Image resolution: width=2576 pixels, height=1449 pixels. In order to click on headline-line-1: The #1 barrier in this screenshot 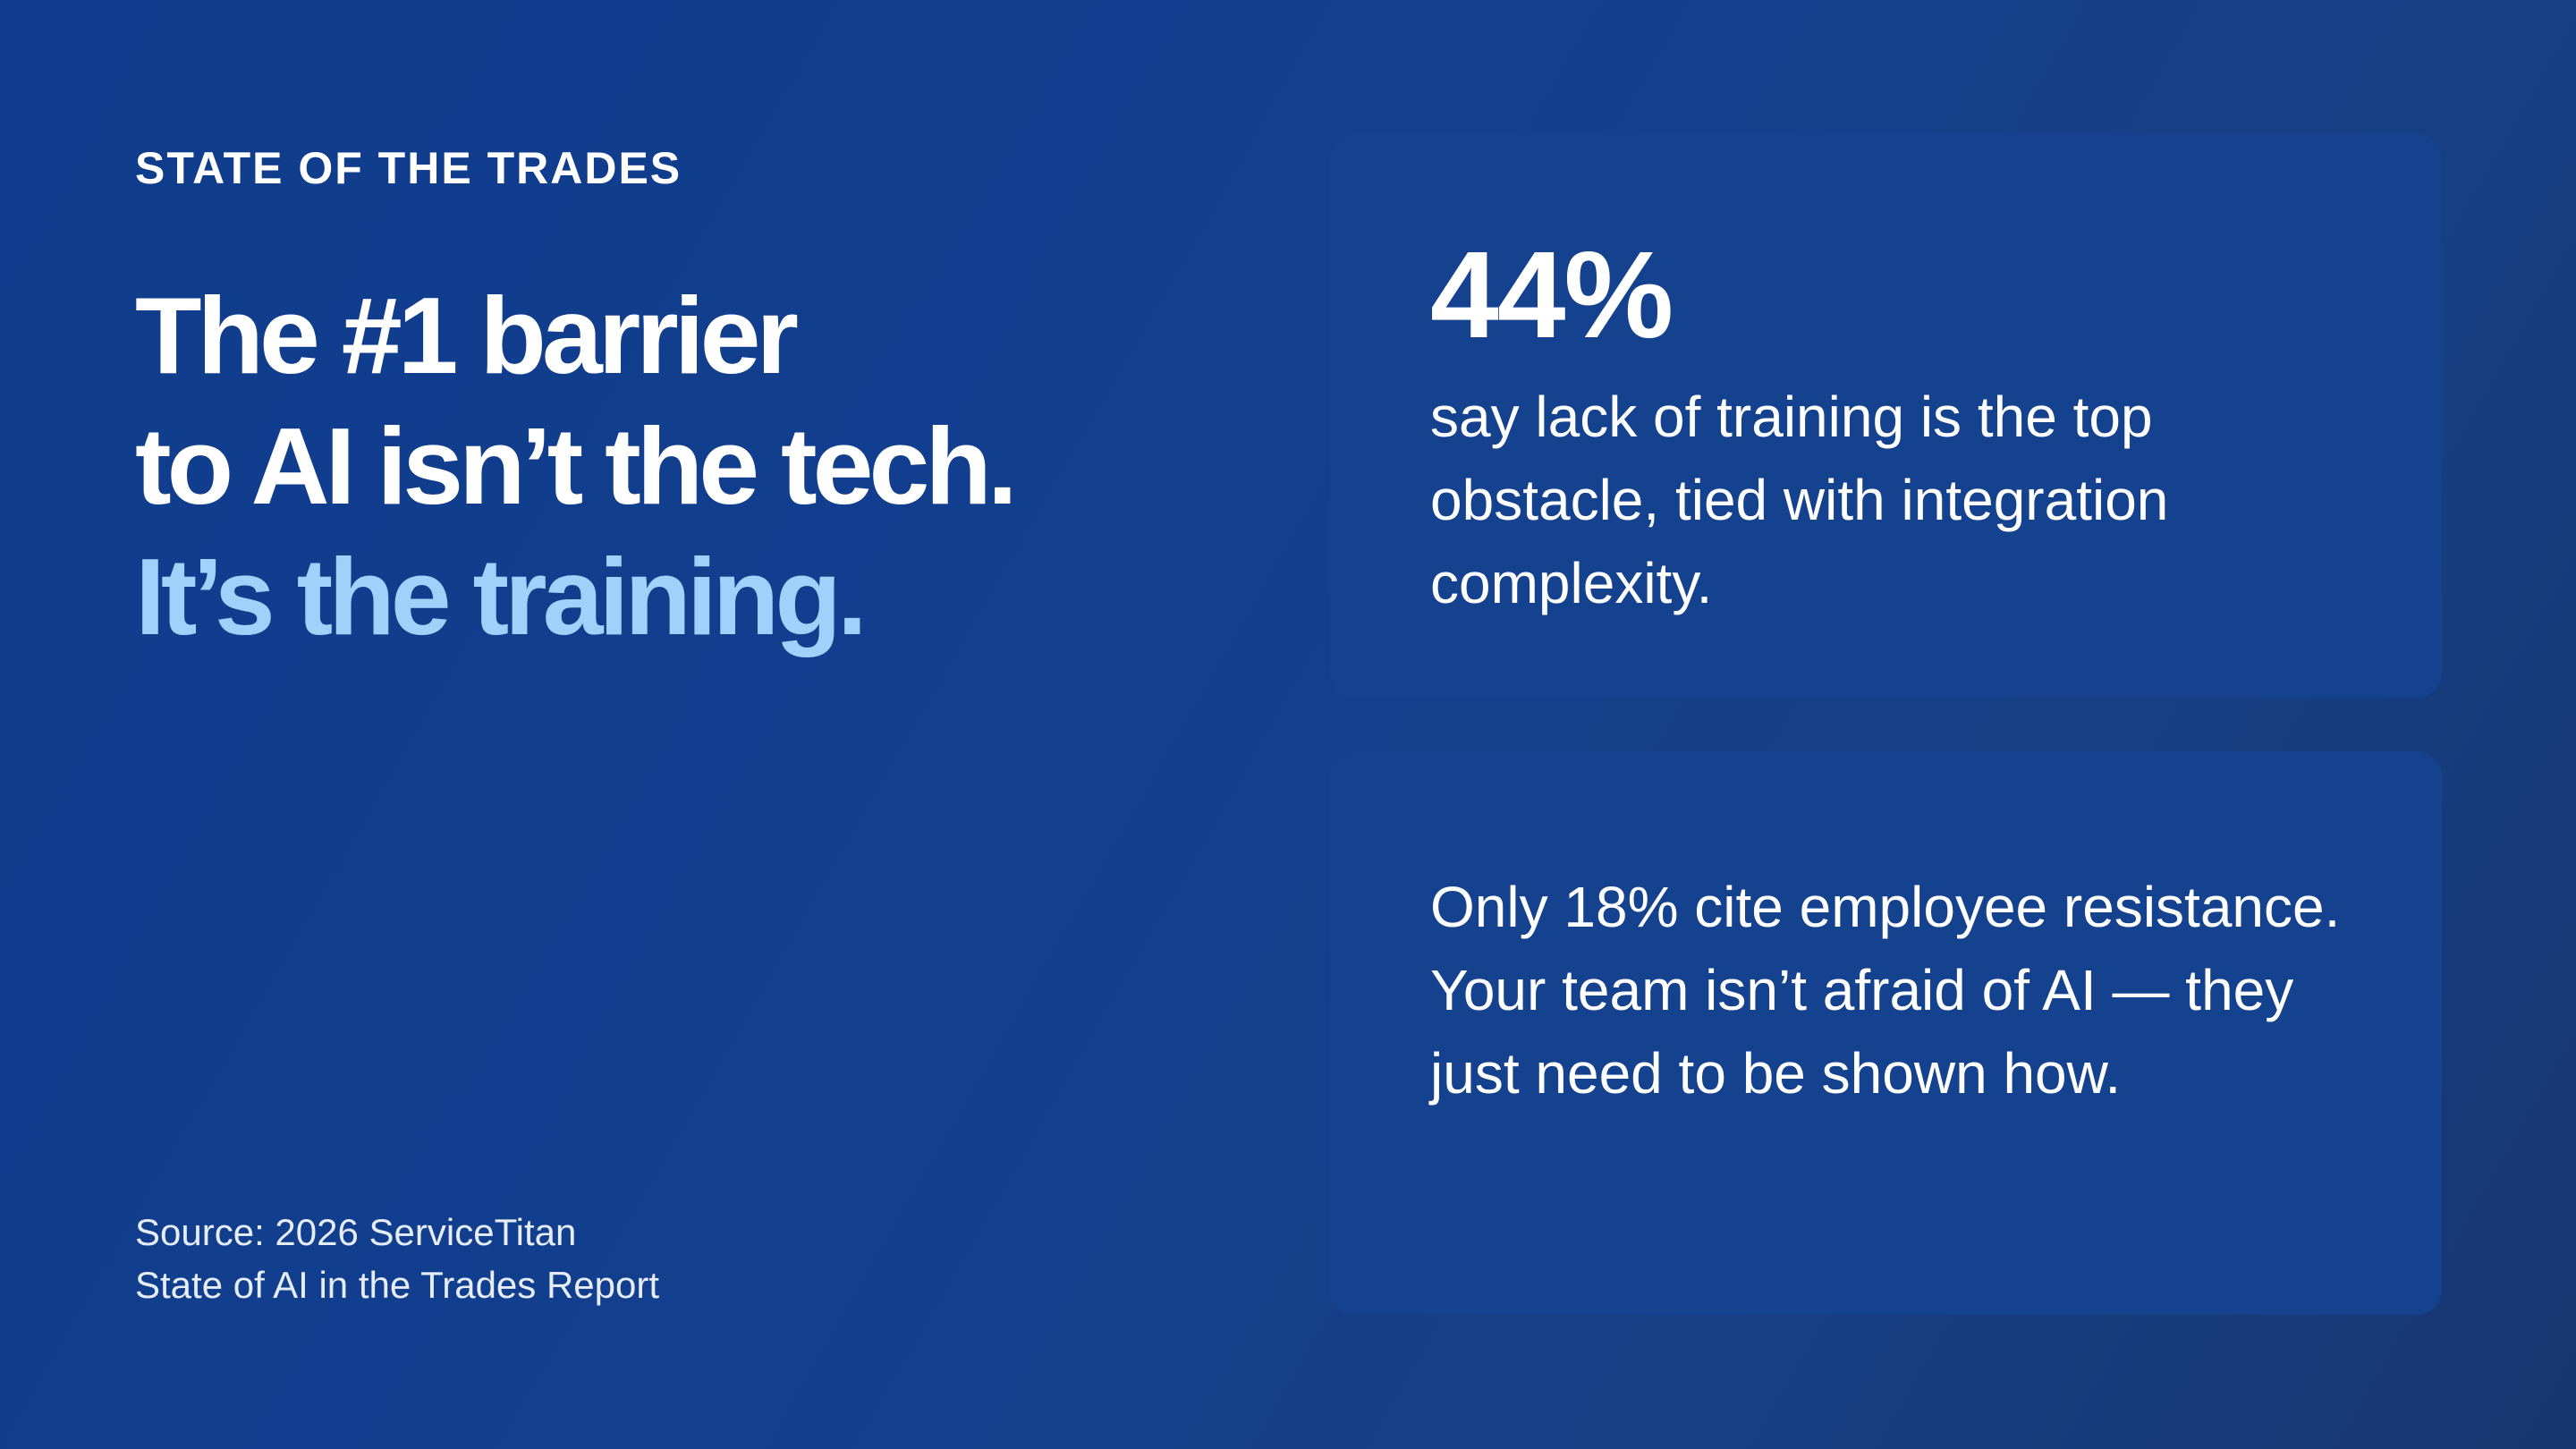, I will do `click(467, 335)`.